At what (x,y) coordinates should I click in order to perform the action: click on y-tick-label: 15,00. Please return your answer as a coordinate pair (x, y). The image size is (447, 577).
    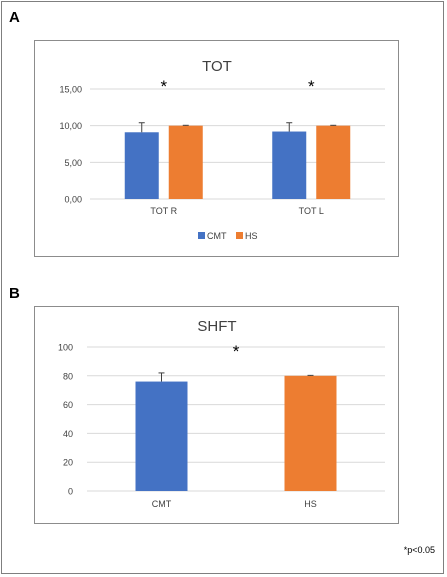
    Looking at the image, I should click on (70, 90).